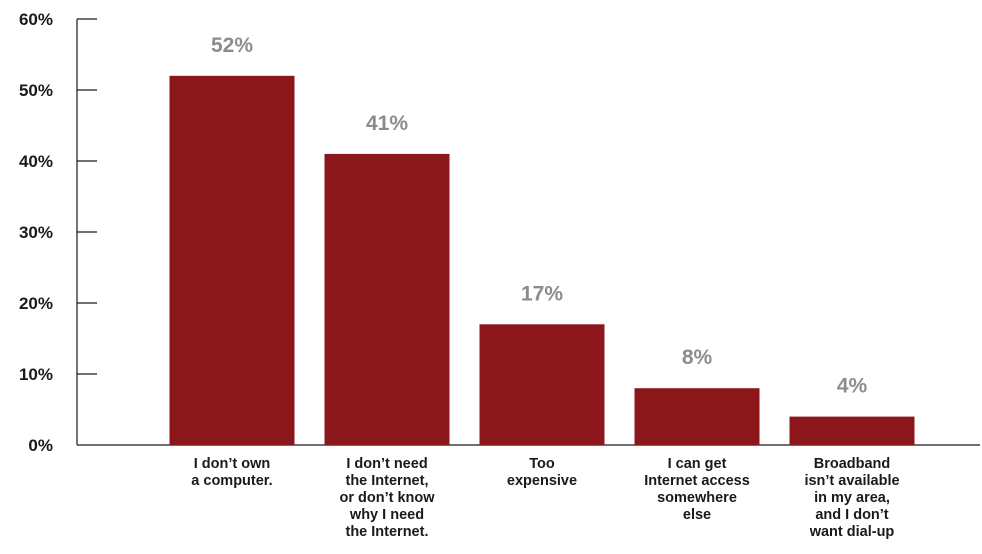 The height and width of the screenshot is (554, 982). Describe the element at coordinates (697, 498) in the screenshot. I see `category-label-line: somewhere` at that location.